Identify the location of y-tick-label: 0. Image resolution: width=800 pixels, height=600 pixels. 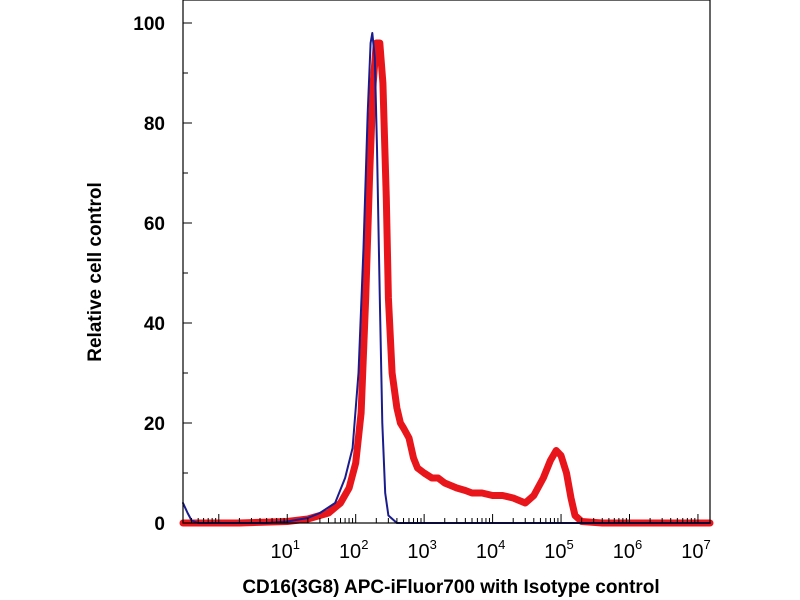
(159, 524).